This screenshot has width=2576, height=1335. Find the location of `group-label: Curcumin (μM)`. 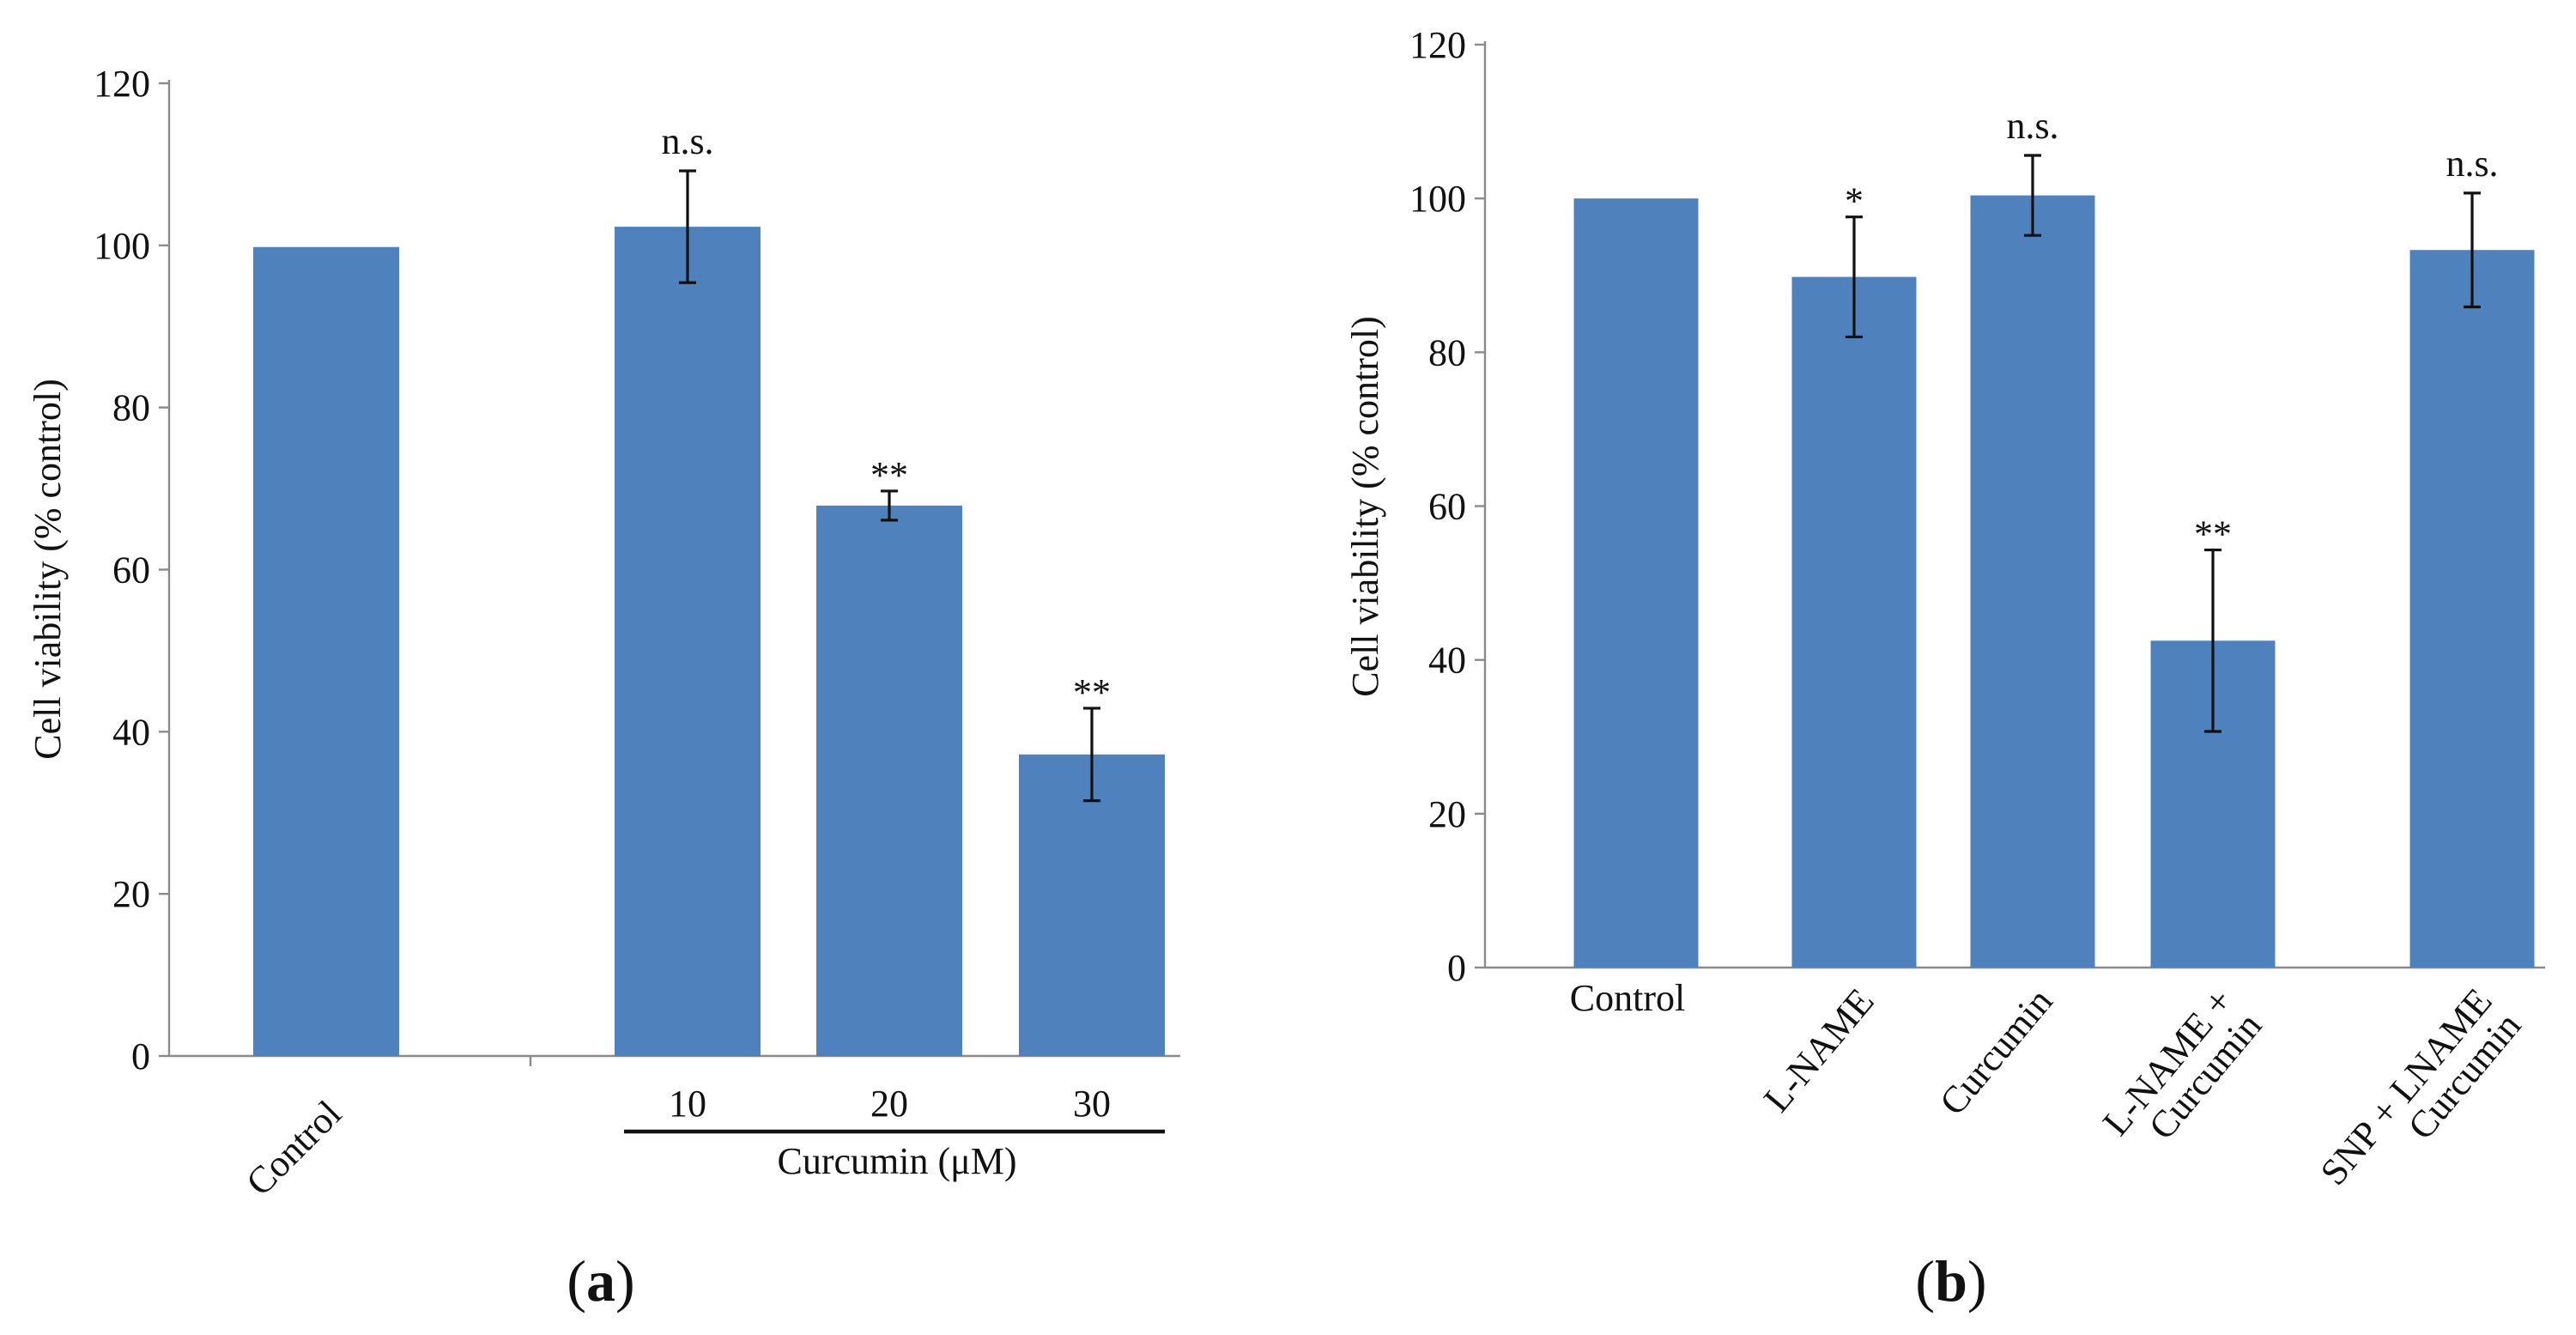

group-label: Curcumin (μM) is located at coordinates (897, 1161).